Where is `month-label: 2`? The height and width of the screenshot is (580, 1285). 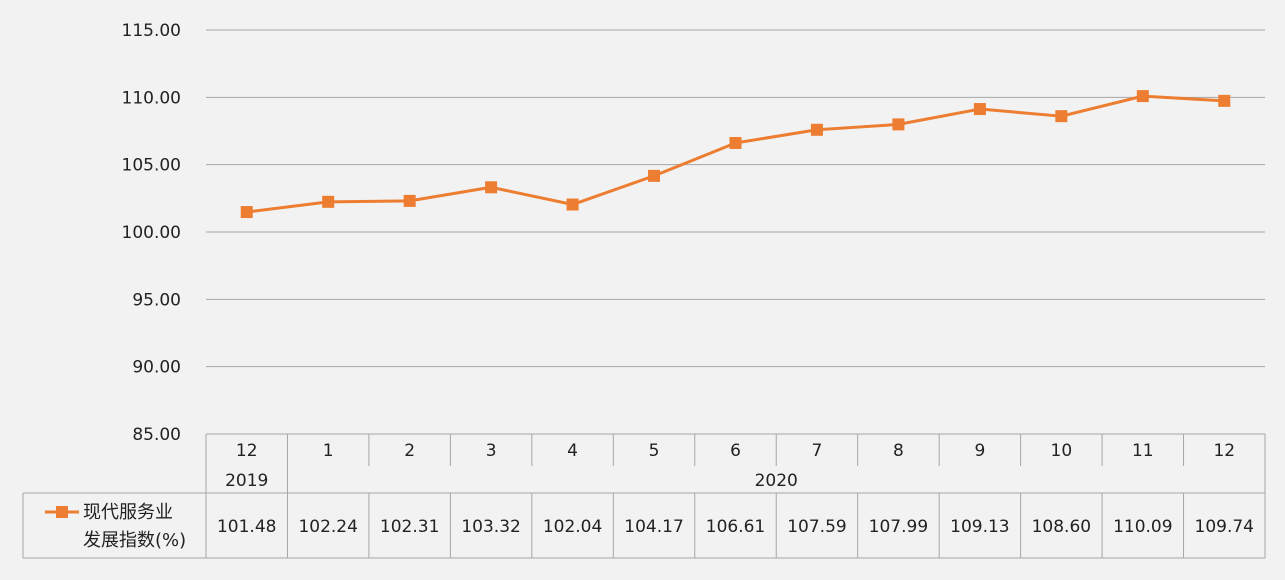
month-label: 2 is located at coordinates (409, 451).